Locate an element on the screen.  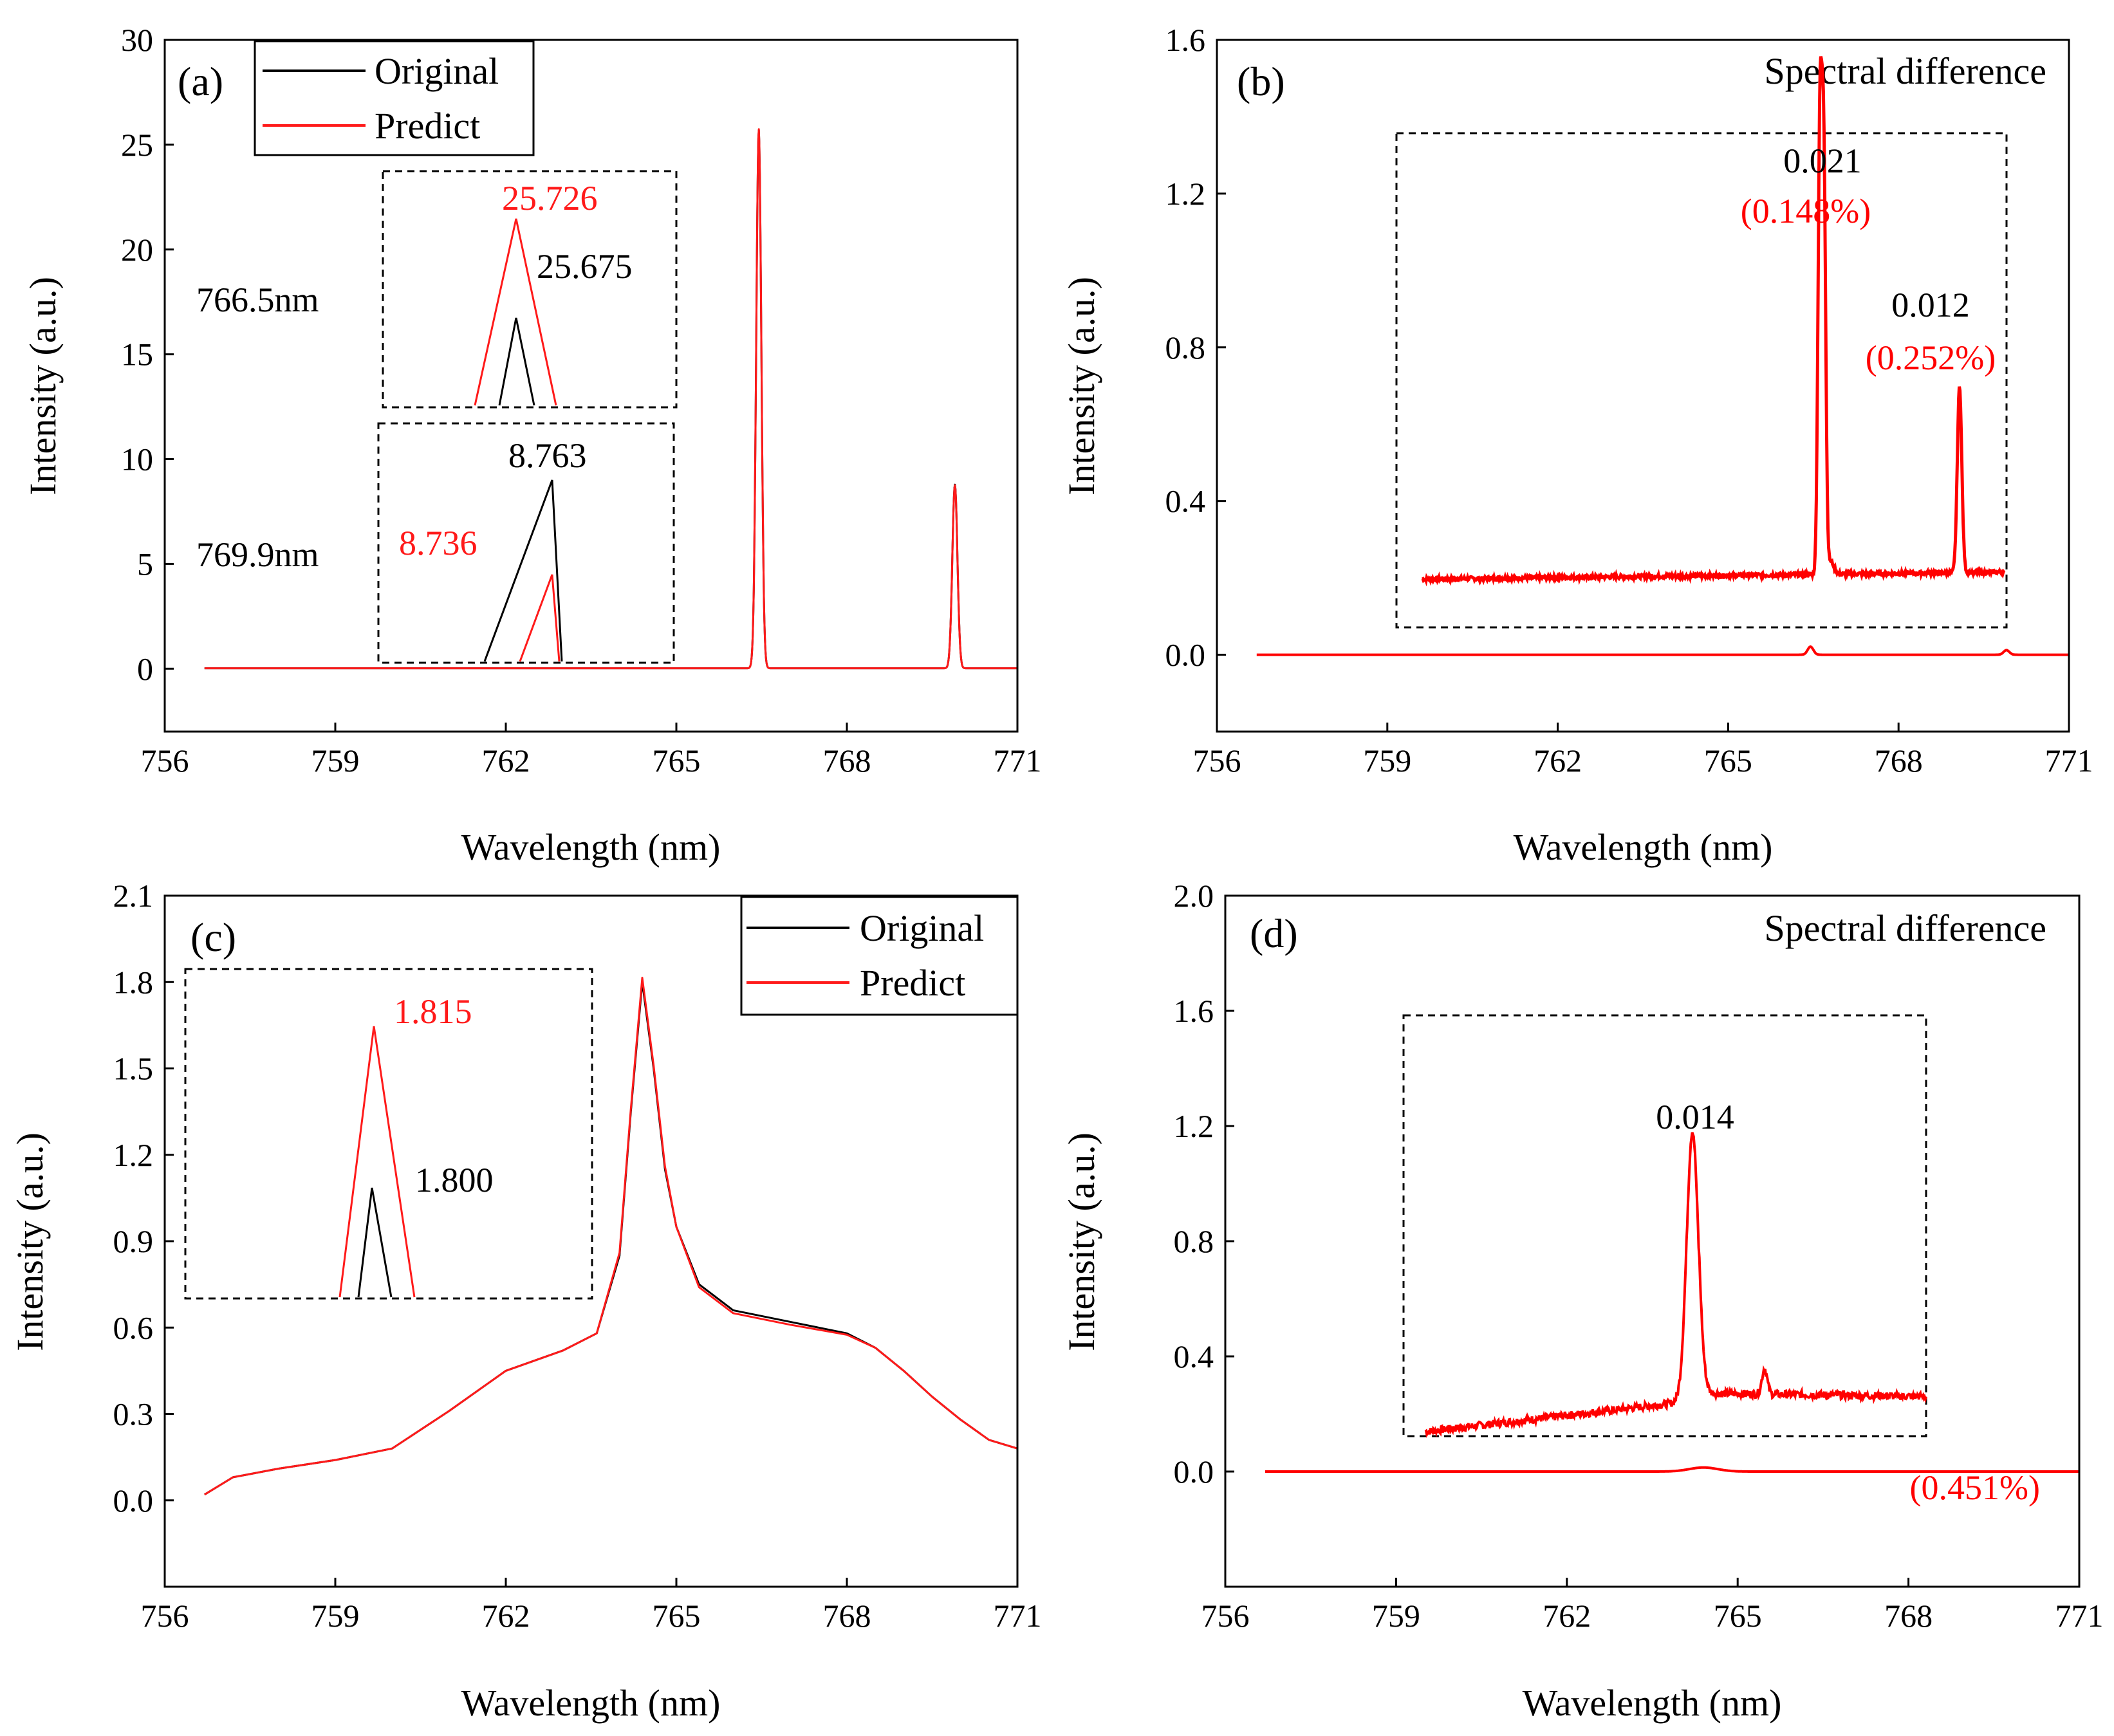
panel-b-x-tick-label: 762 is located at coordinates (1558, 761).